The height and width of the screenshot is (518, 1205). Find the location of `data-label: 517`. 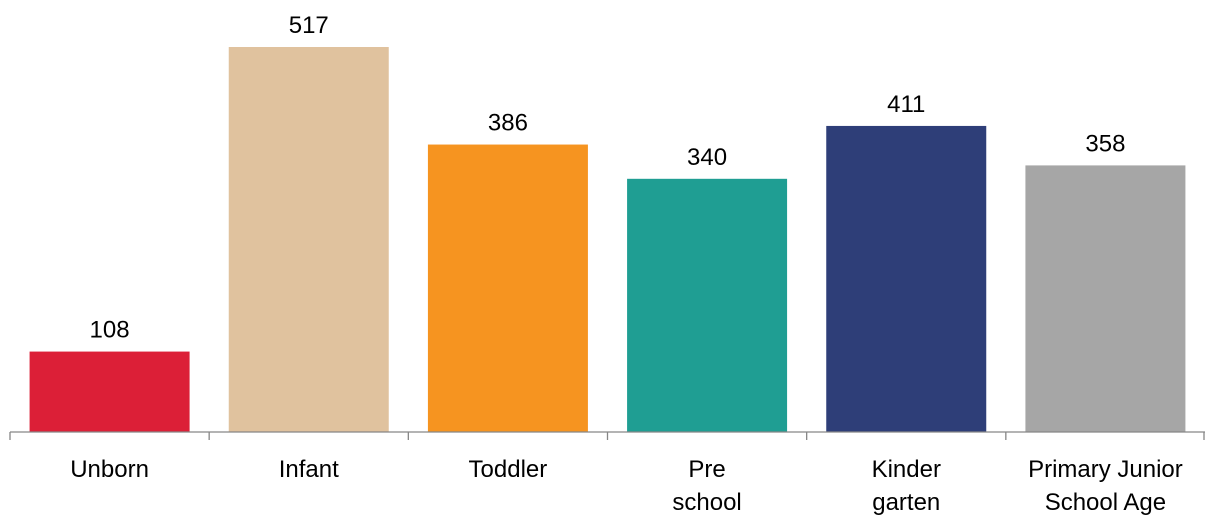

data-label: 517 is located at coordinates (309, 25).